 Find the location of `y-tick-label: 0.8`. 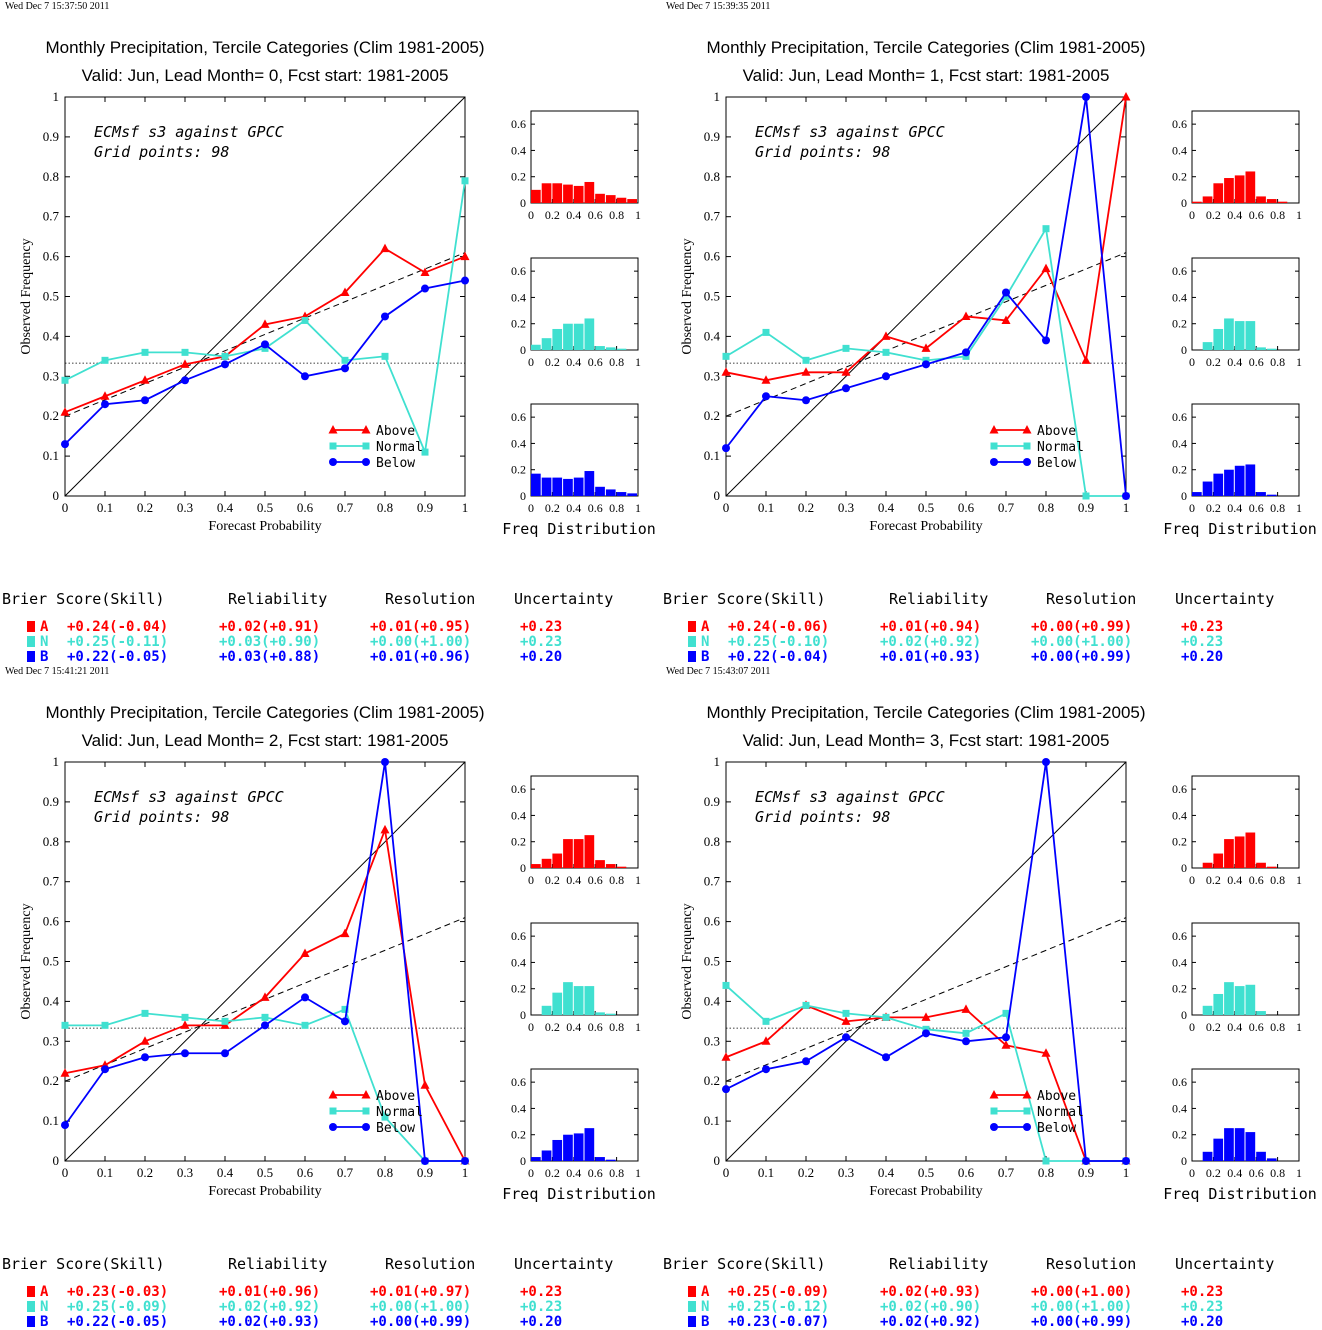

y-tick-label: 0.8 is located at coordinates (712, 841).